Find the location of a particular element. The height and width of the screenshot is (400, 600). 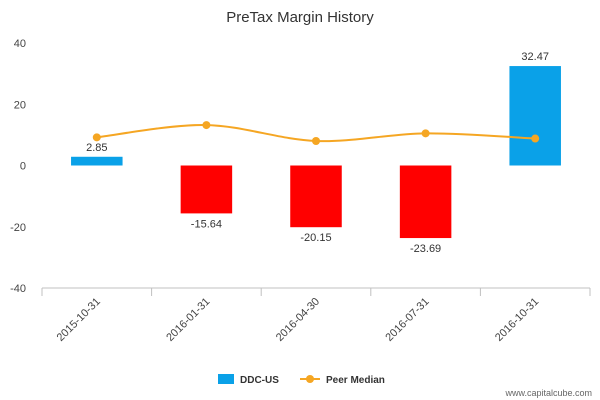

x-tick-label: 2016-10-31 is located at coordinates (517, 320).